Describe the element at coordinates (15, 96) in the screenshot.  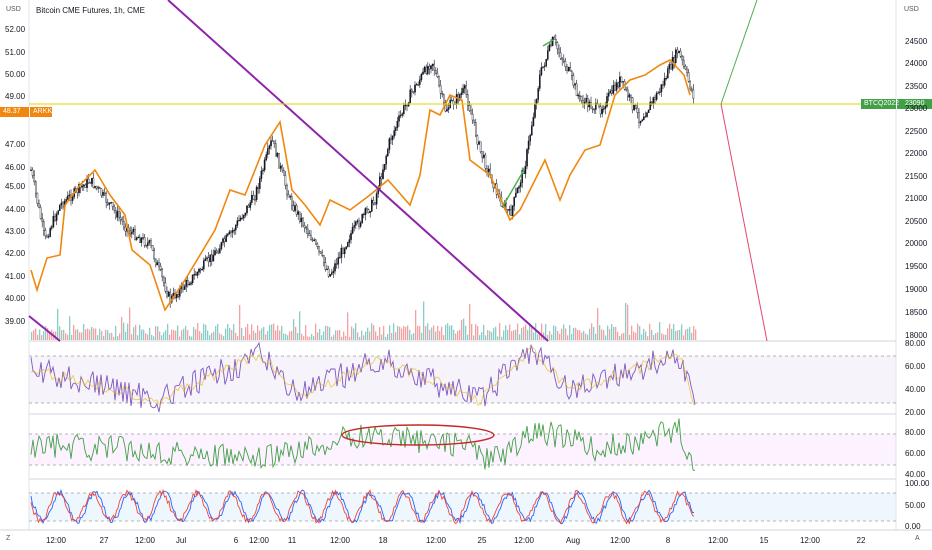
I see `left-price-tick: 49.00` at that location.